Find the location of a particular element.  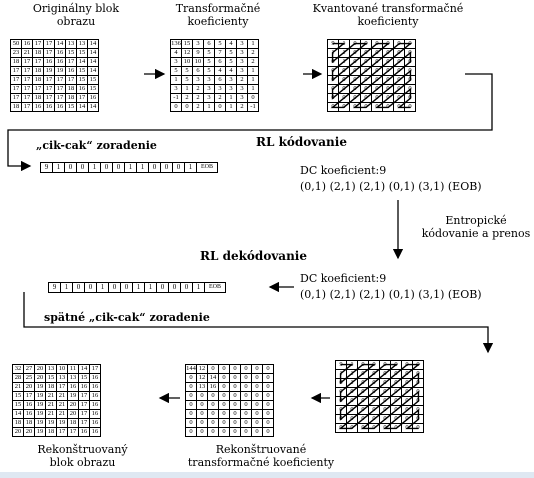

zigzag-label: „cik-cak“ zoradenie is located at coordinates (96, 145).